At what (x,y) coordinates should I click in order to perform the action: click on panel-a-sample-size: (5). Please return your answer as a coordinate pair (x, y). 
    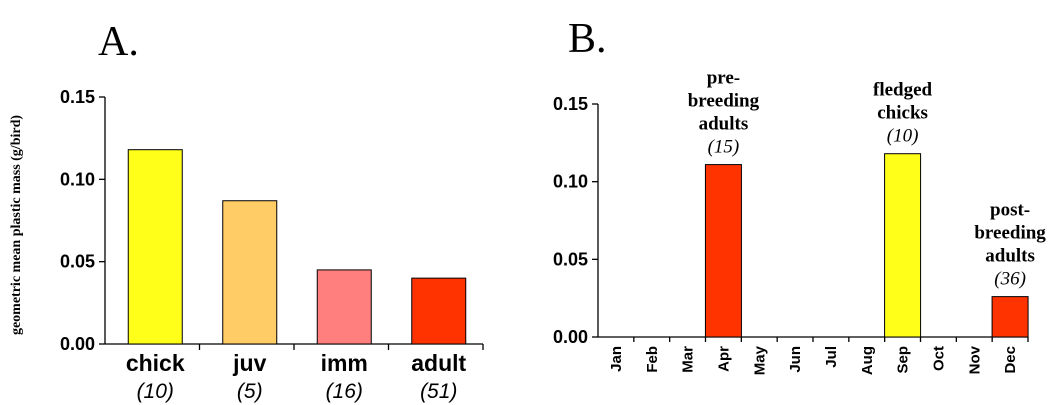
    Looking at the image, I should click on (250, 391).